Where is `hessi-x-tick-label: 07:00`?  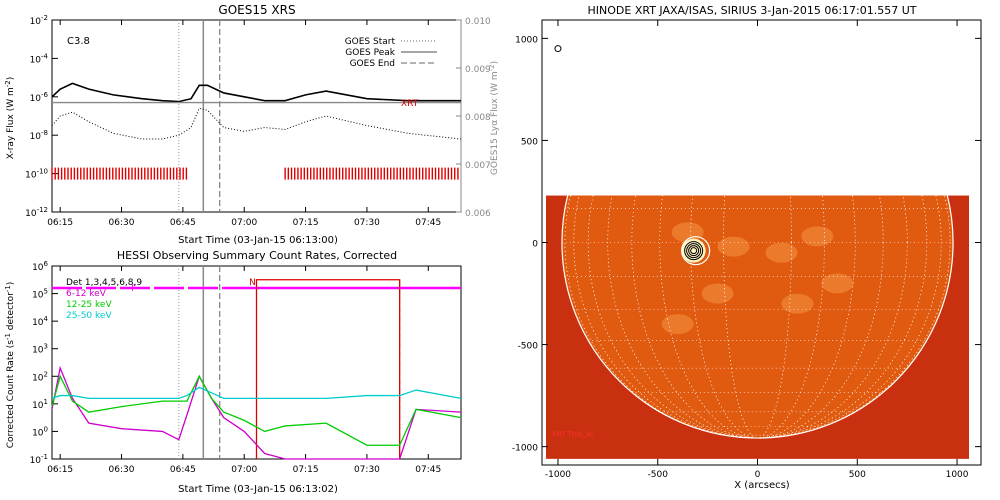 hessi-x-tick-label: 07:00 is located at coordinates (244, 470).